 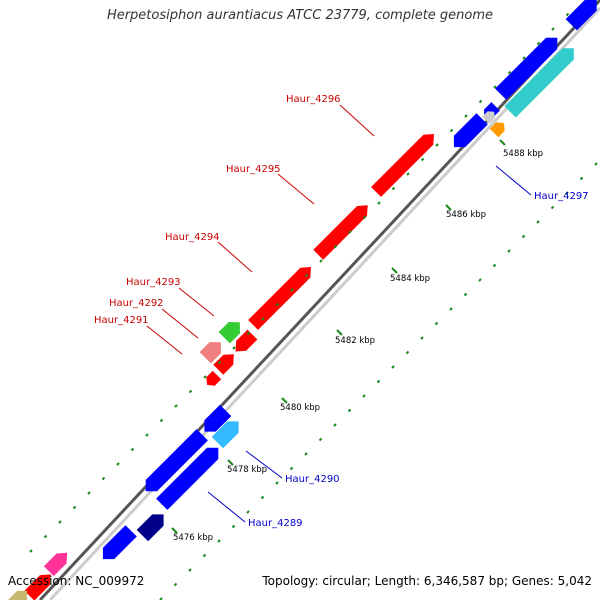 I want to click on tick-label: 5482 kbp, so click(x=355, y=341).